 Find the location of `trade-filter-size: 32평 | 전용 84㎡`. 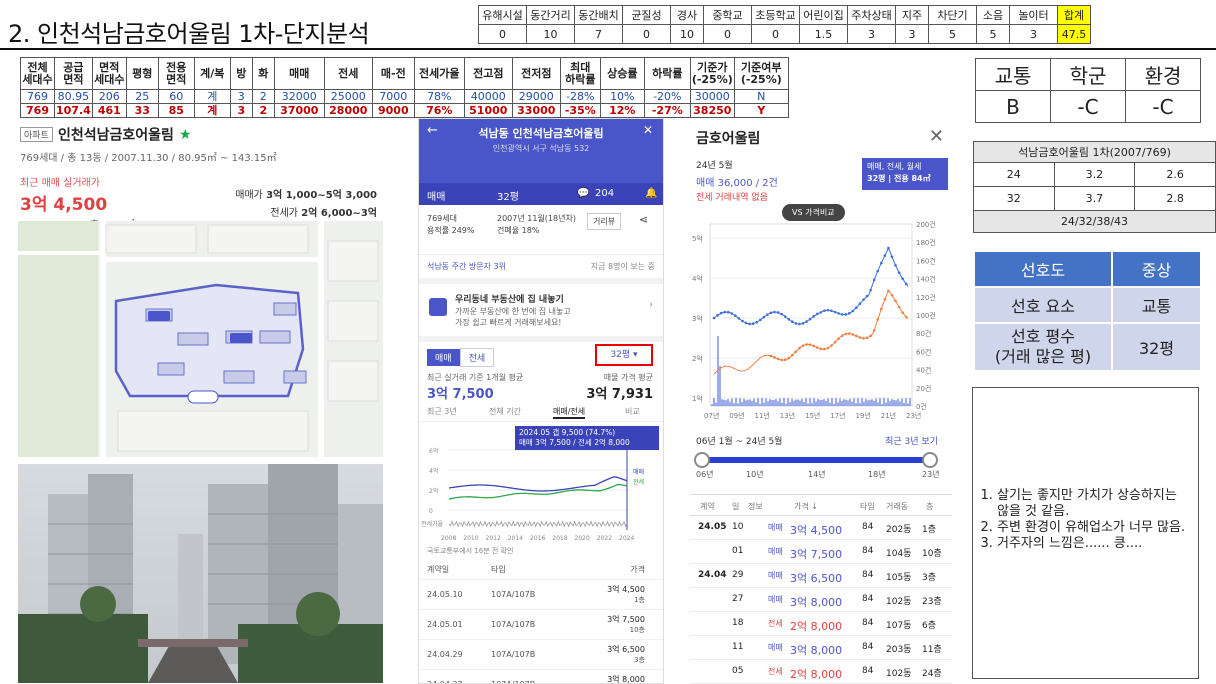

trade-filter-size: 32평 | 전용 84㎡ is located at coordinates (899, 178).